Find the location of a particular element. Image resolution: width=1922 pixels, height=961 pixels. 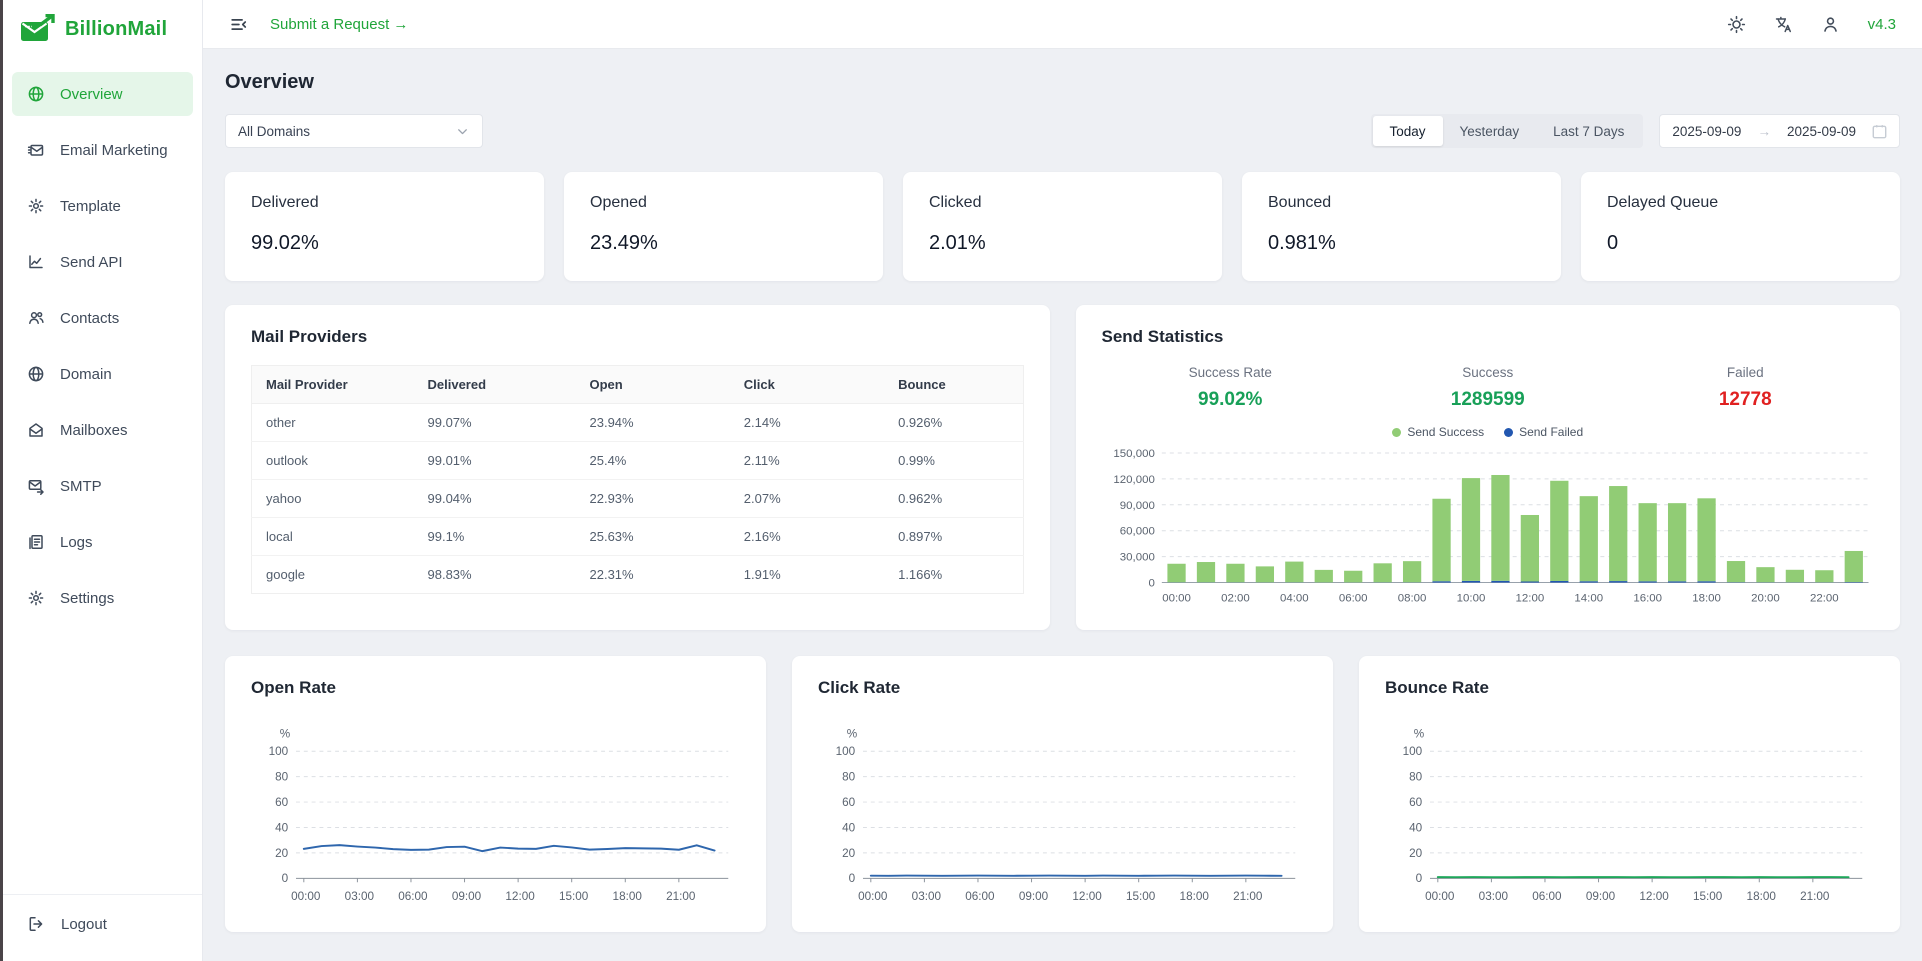

chevron-down-icon is located at coordinates (462, 131).